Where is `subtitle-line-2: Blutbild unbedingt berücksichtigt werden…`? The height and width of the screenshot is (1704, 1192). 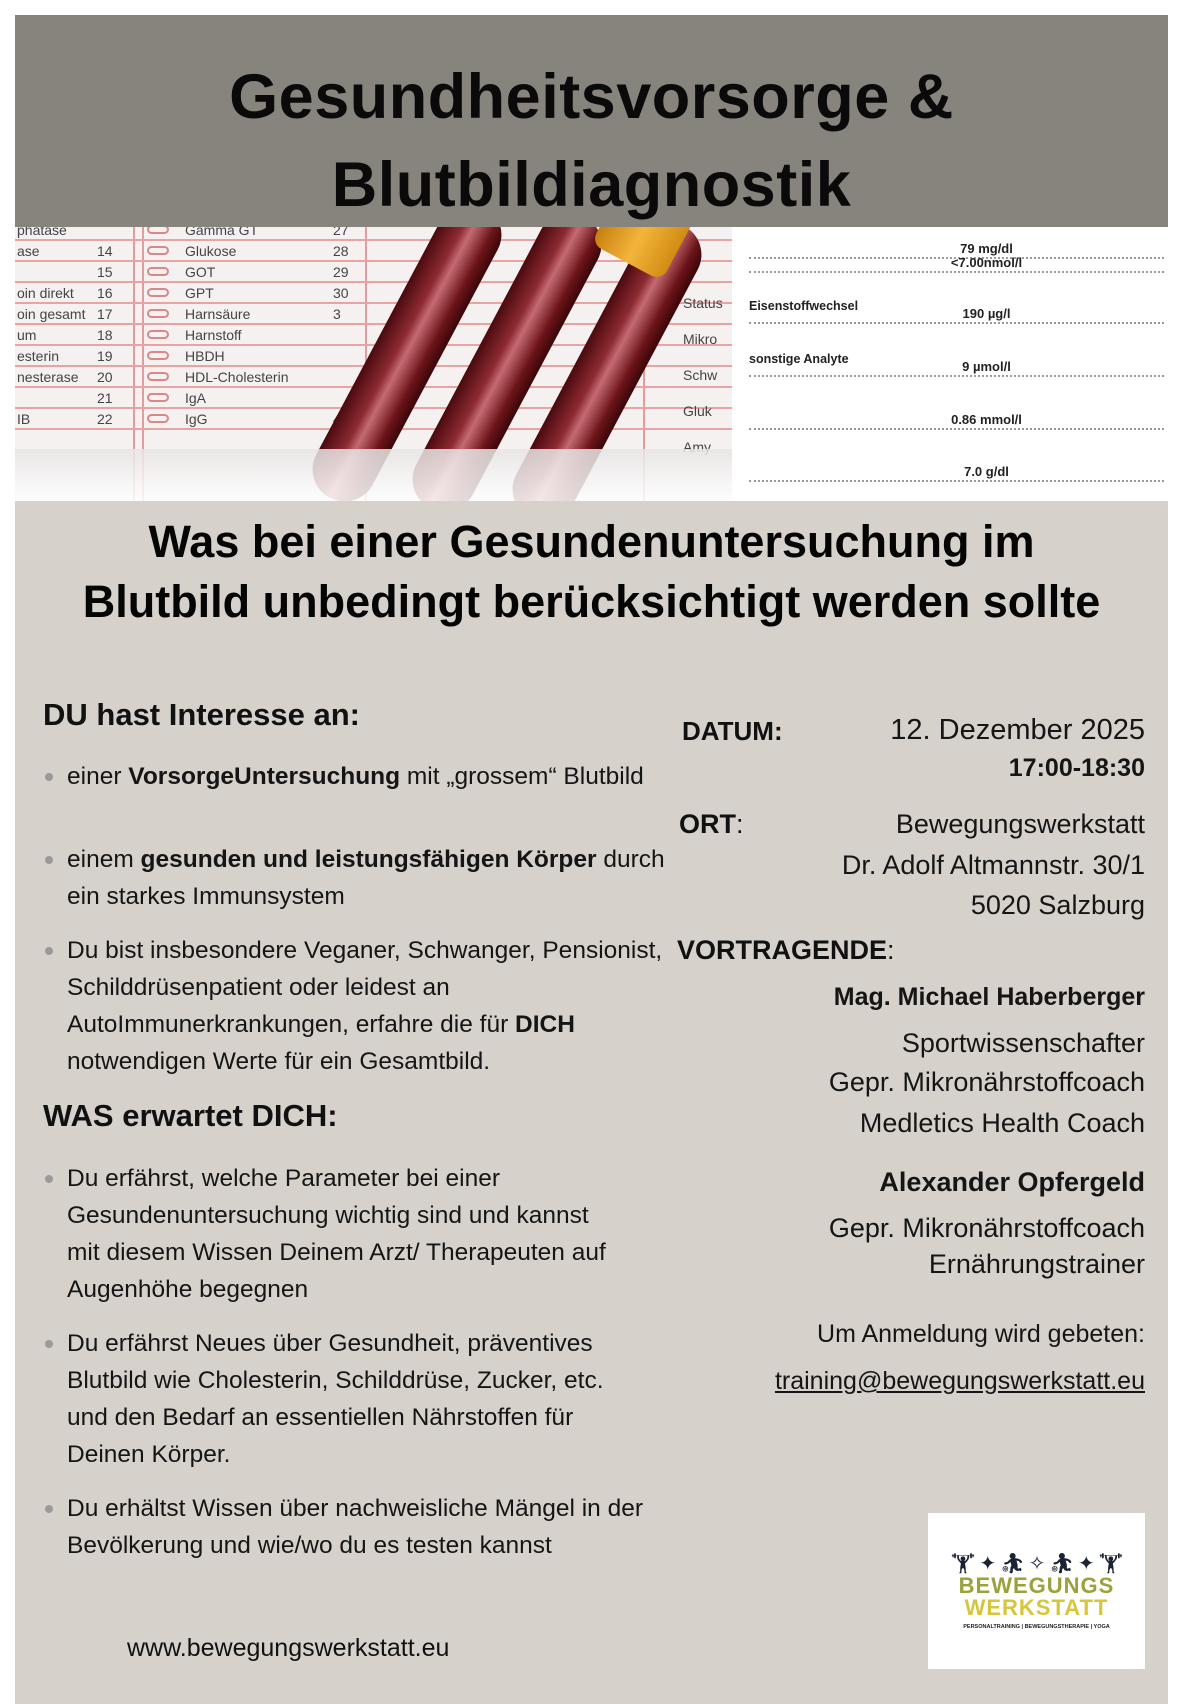 subtitle-line-2: Blutbild unbedingt berücksichtigt werden… is located at coordinates (591, 601).